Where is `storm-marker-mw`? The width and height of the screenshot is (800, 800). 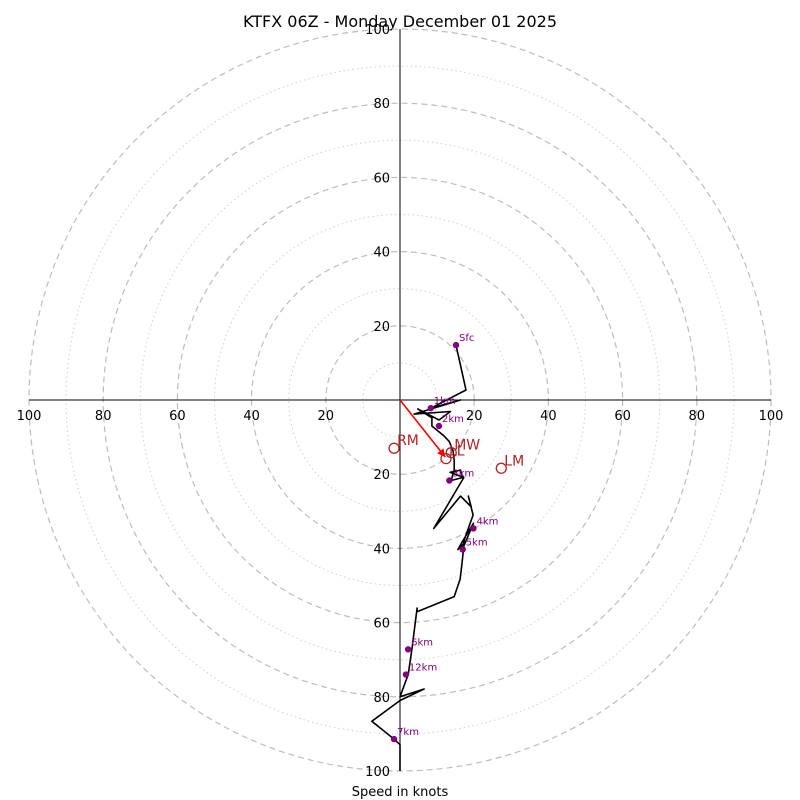 storm-marker-mw is located at coordinates (451, 453).